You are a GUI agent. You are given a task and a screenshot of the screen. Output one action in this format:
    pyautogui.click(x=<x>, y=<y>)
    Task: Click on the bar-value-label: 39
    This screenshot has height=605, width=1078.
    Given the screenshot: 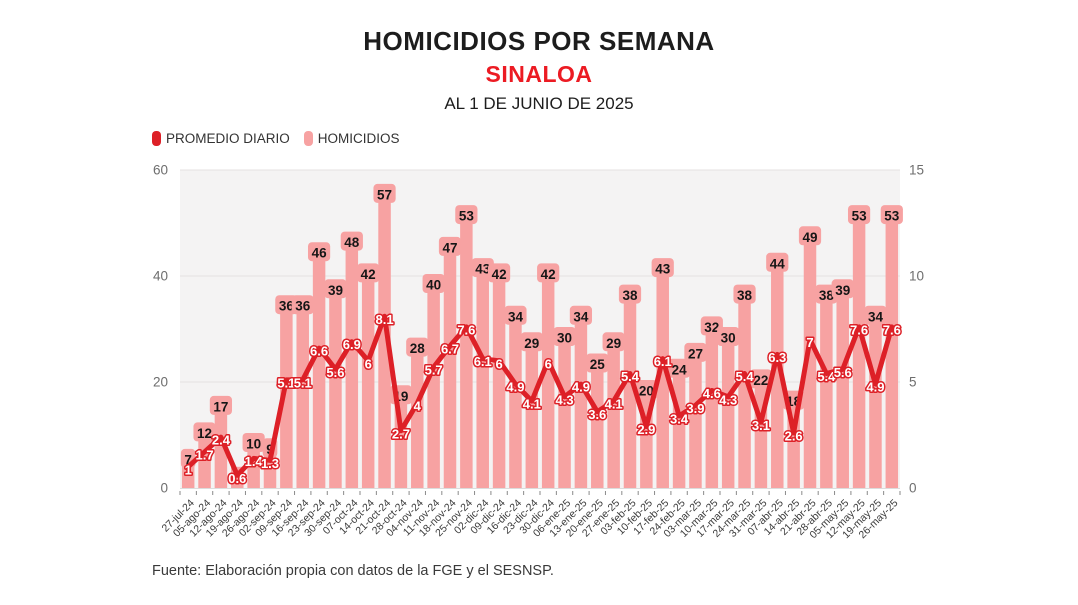 What is the action you would take?
    pyautogui.click(x=335, y=290)
    